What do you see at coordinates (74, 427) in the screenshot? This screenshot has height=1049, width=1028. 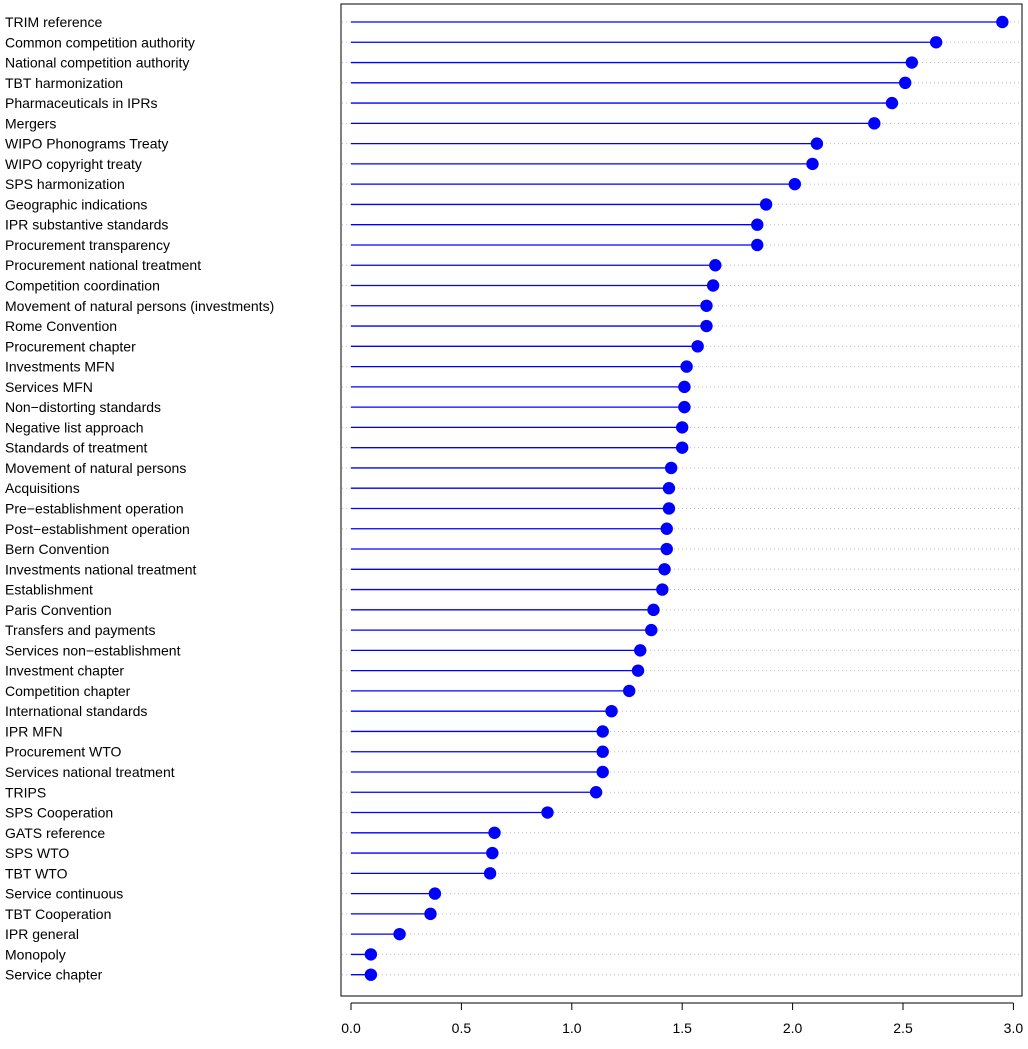 I see `category-label: Negative list approach` at bounding box center [74, 427].